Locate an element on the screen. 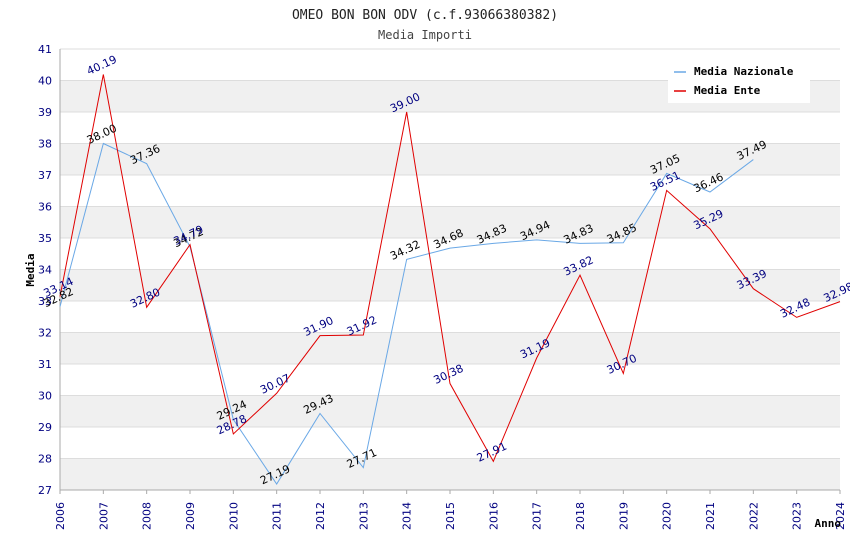  chart-subtitle: Media Importi is located at coordinates (425, 35).